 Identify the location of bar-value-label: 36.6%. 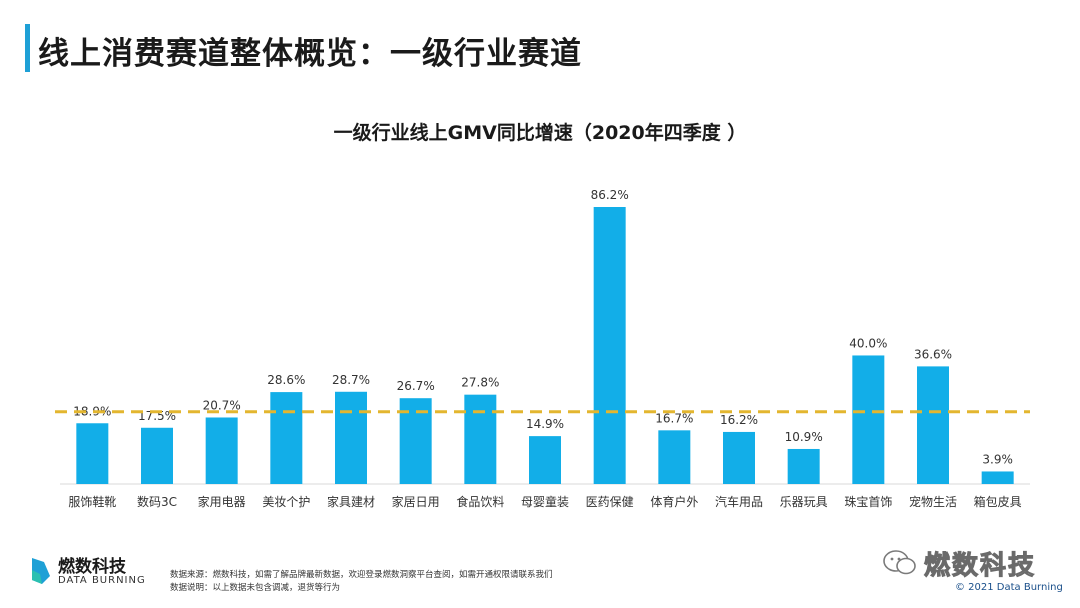
(933, 354).